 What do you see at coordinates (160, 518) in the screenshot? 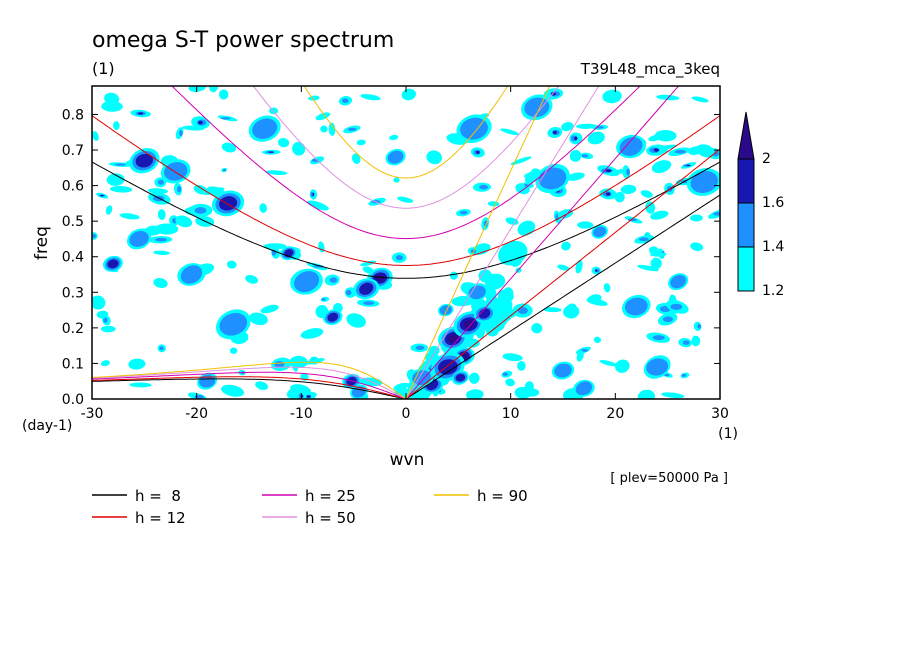
I see `legend-label: h = 12` at bounding box center [160, 518].